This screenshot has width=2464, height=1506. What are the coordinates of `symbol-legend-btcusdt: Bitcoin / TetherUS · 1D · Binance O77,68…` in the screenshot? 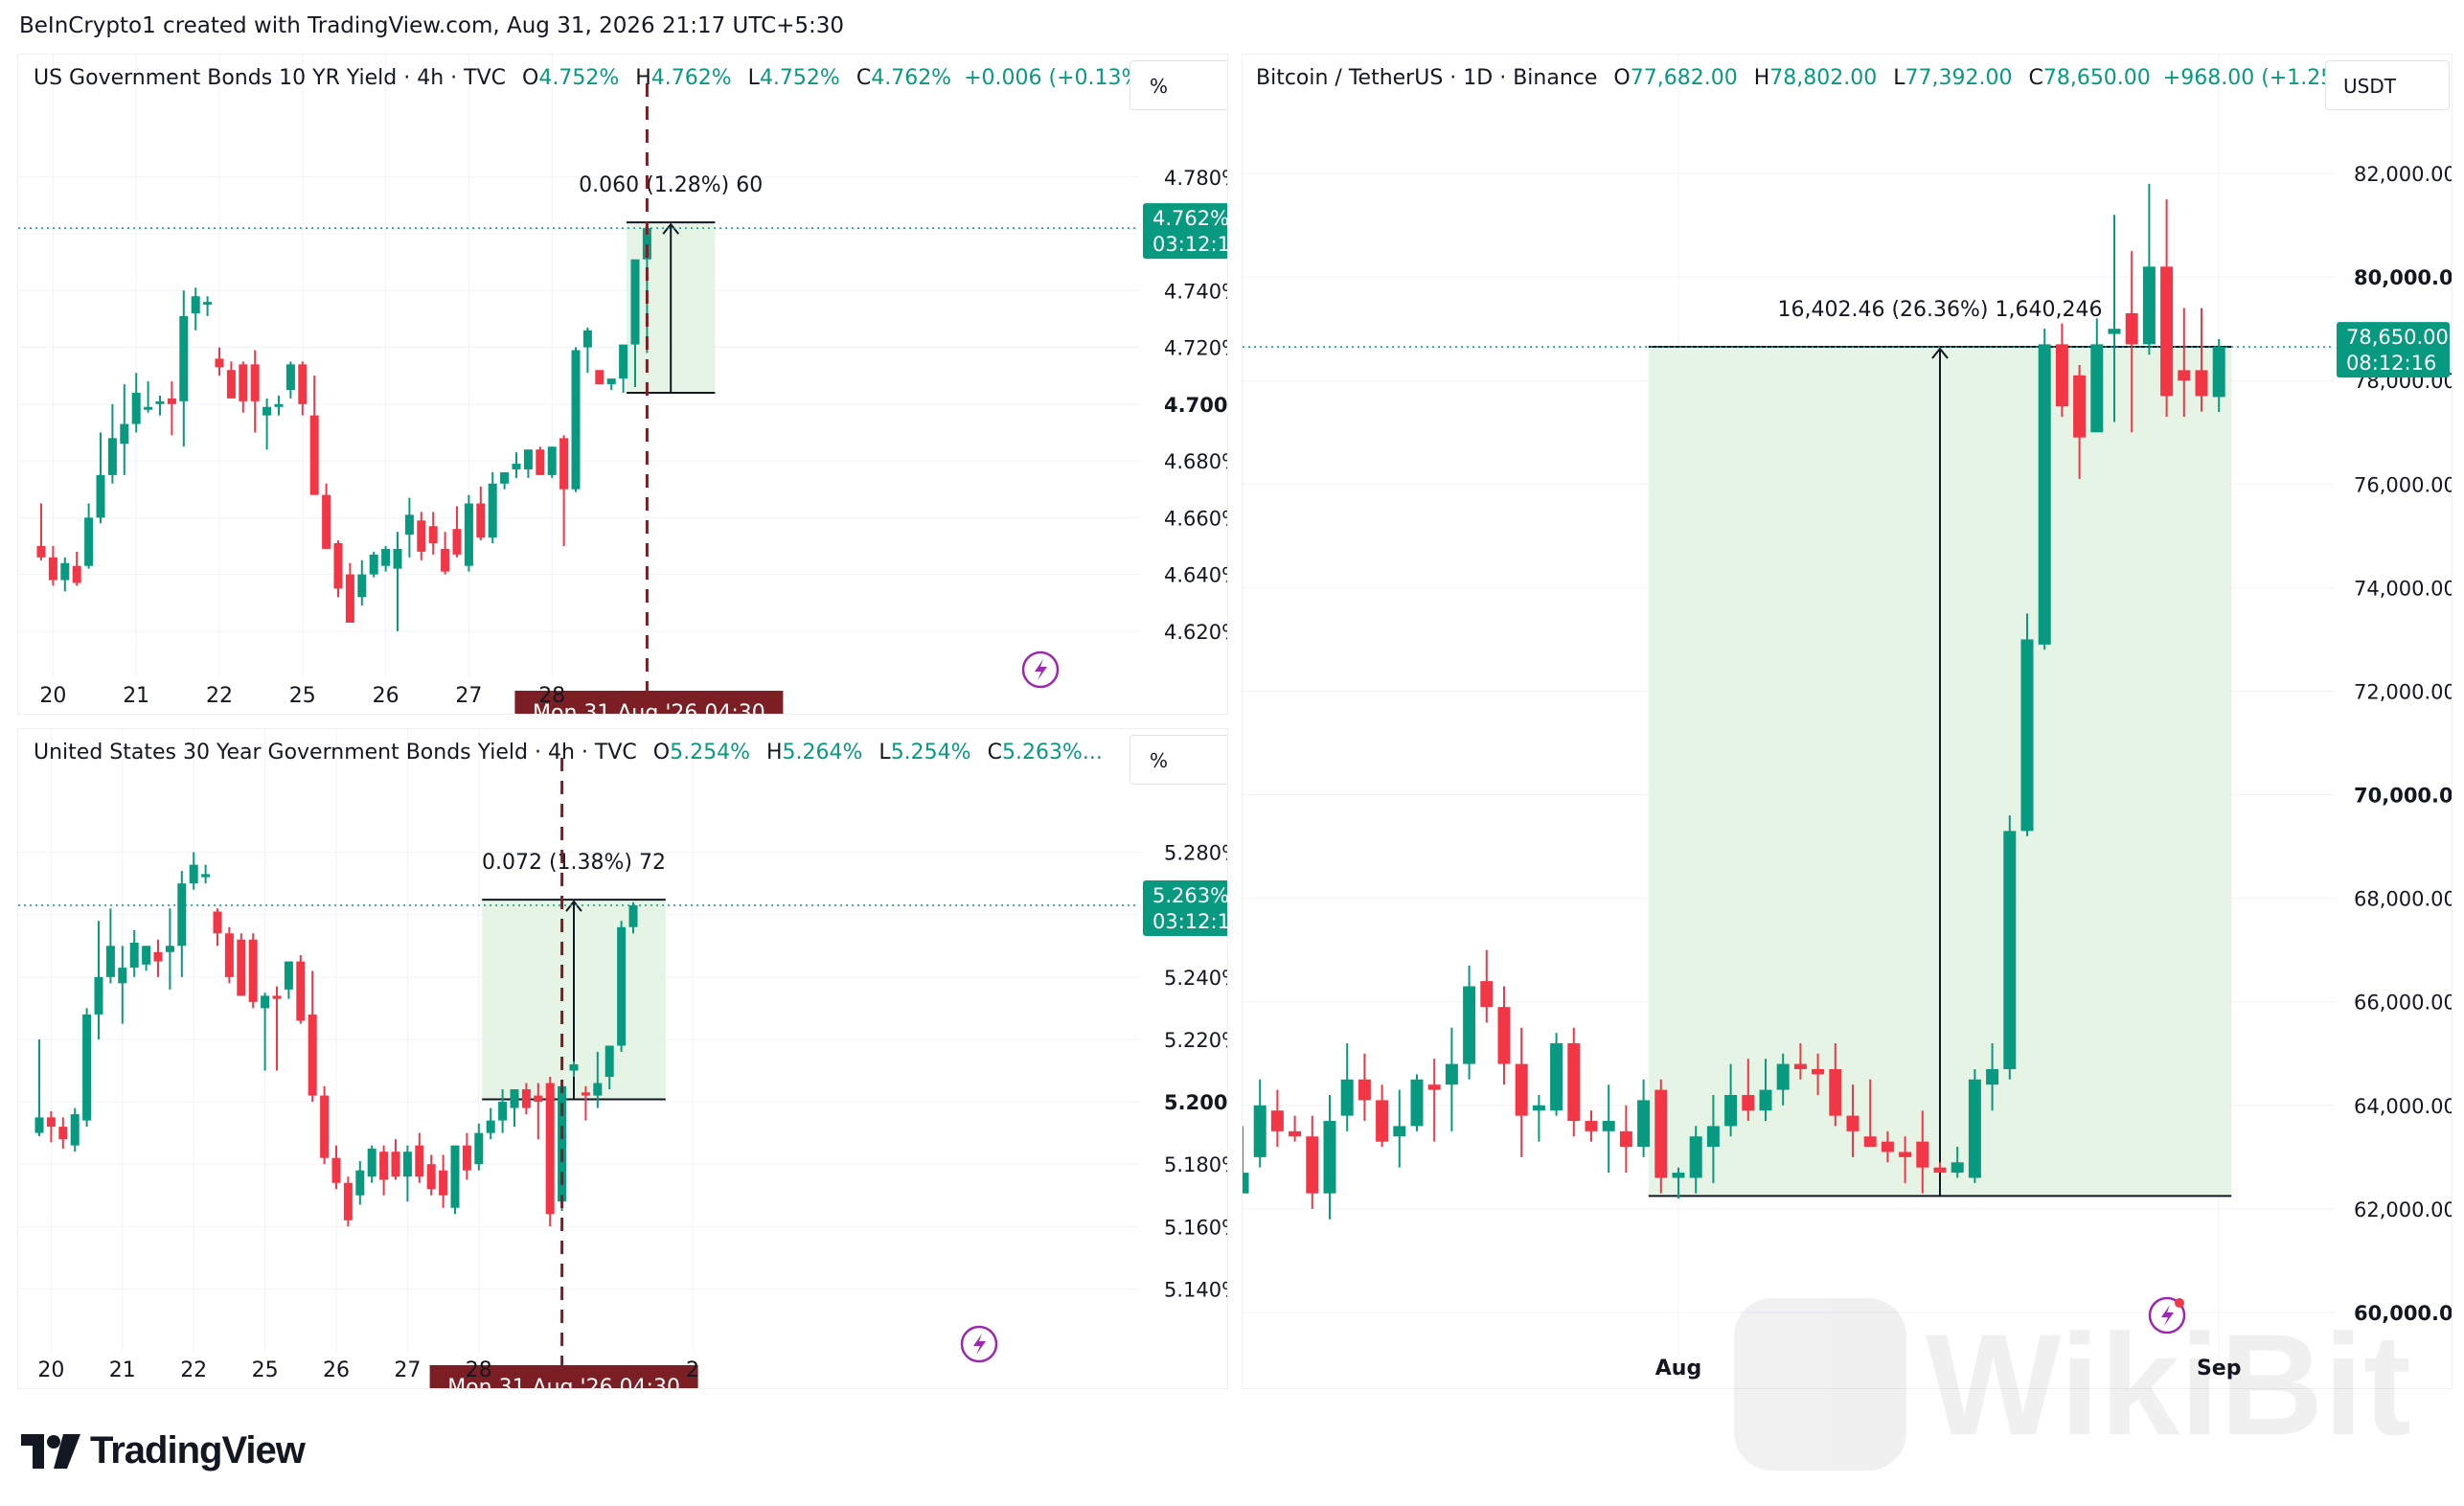 It's located at (1809, 78).